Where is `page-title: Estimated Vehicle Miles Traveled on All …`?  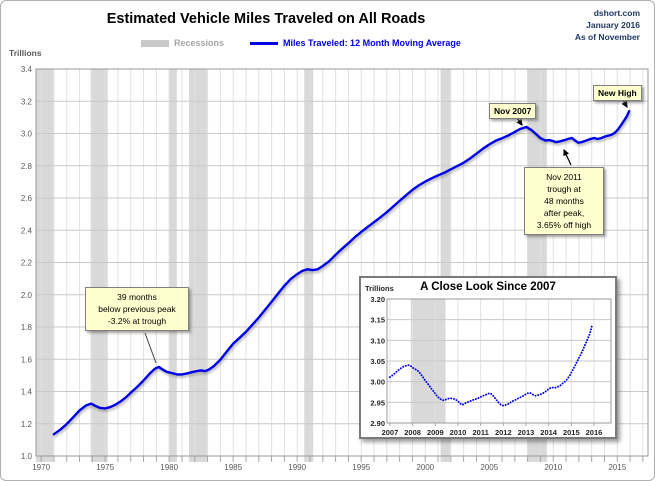
page-title: Estimated Vehicle Miles Traveled on All … is located at coordinates (266, 19).